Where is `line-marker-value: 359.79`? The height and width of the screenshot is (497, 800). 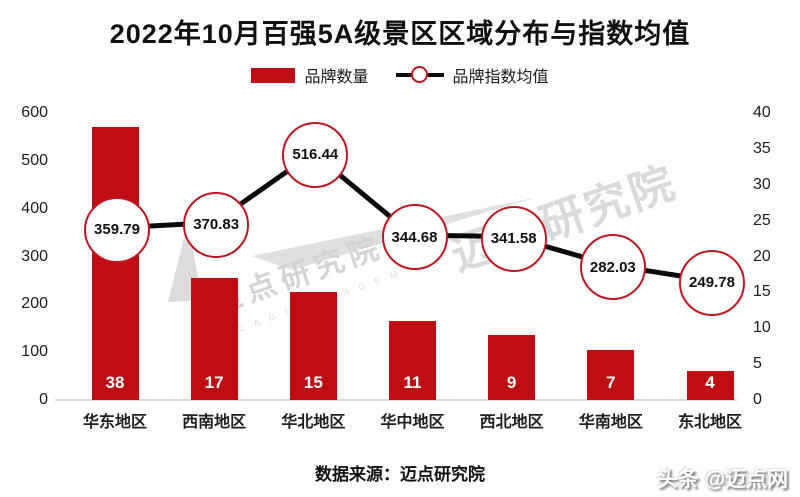 line-marker-value: 359.79 is located at coordinates (117, 230).